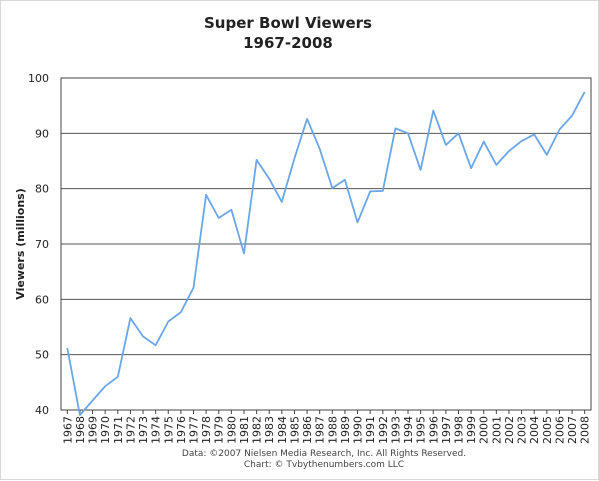 The width and height of the screenshot is (599, 481). What do you see at coordinates (332, 430) in the screenshot?
I see `x-tick-label: 1988` at bounding box center [332, 430].